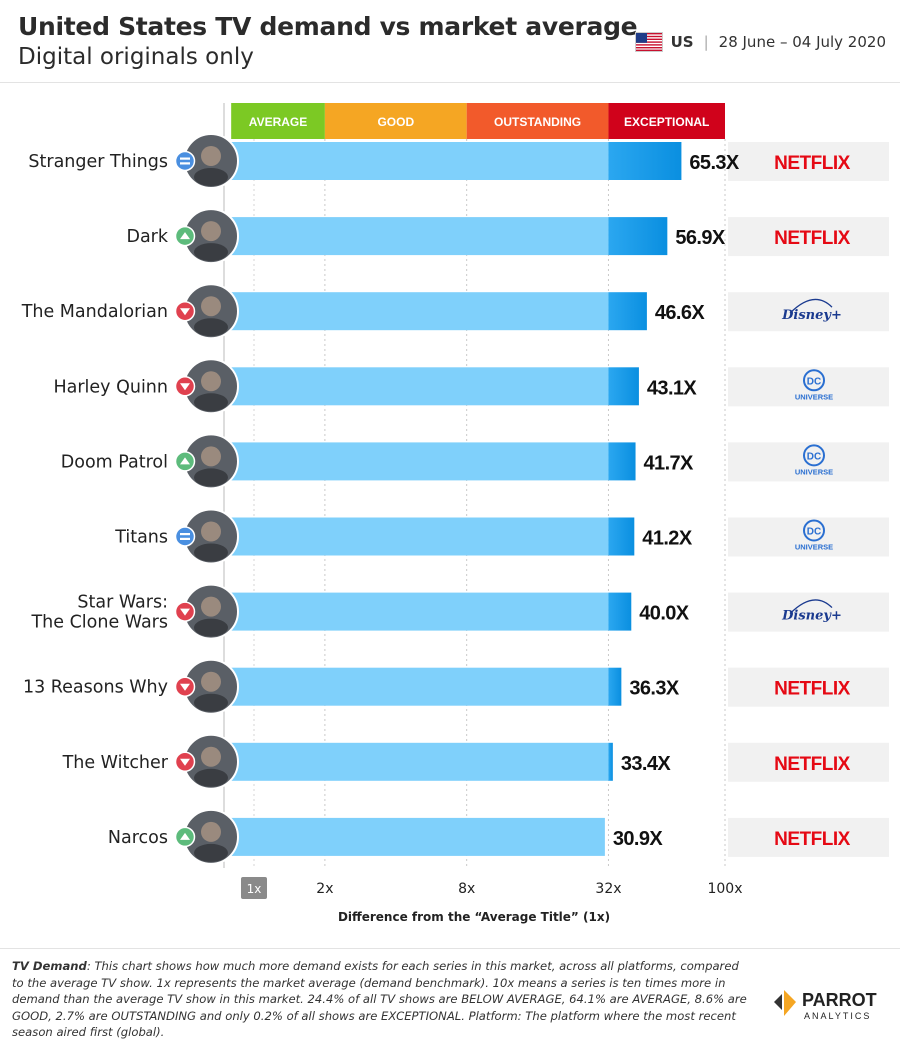 This screenshot has height=1054, width=900. What do you see at coordinates (682, 42) in the screenshot?
I see `country-code: US` at bounding box center [682, 42].